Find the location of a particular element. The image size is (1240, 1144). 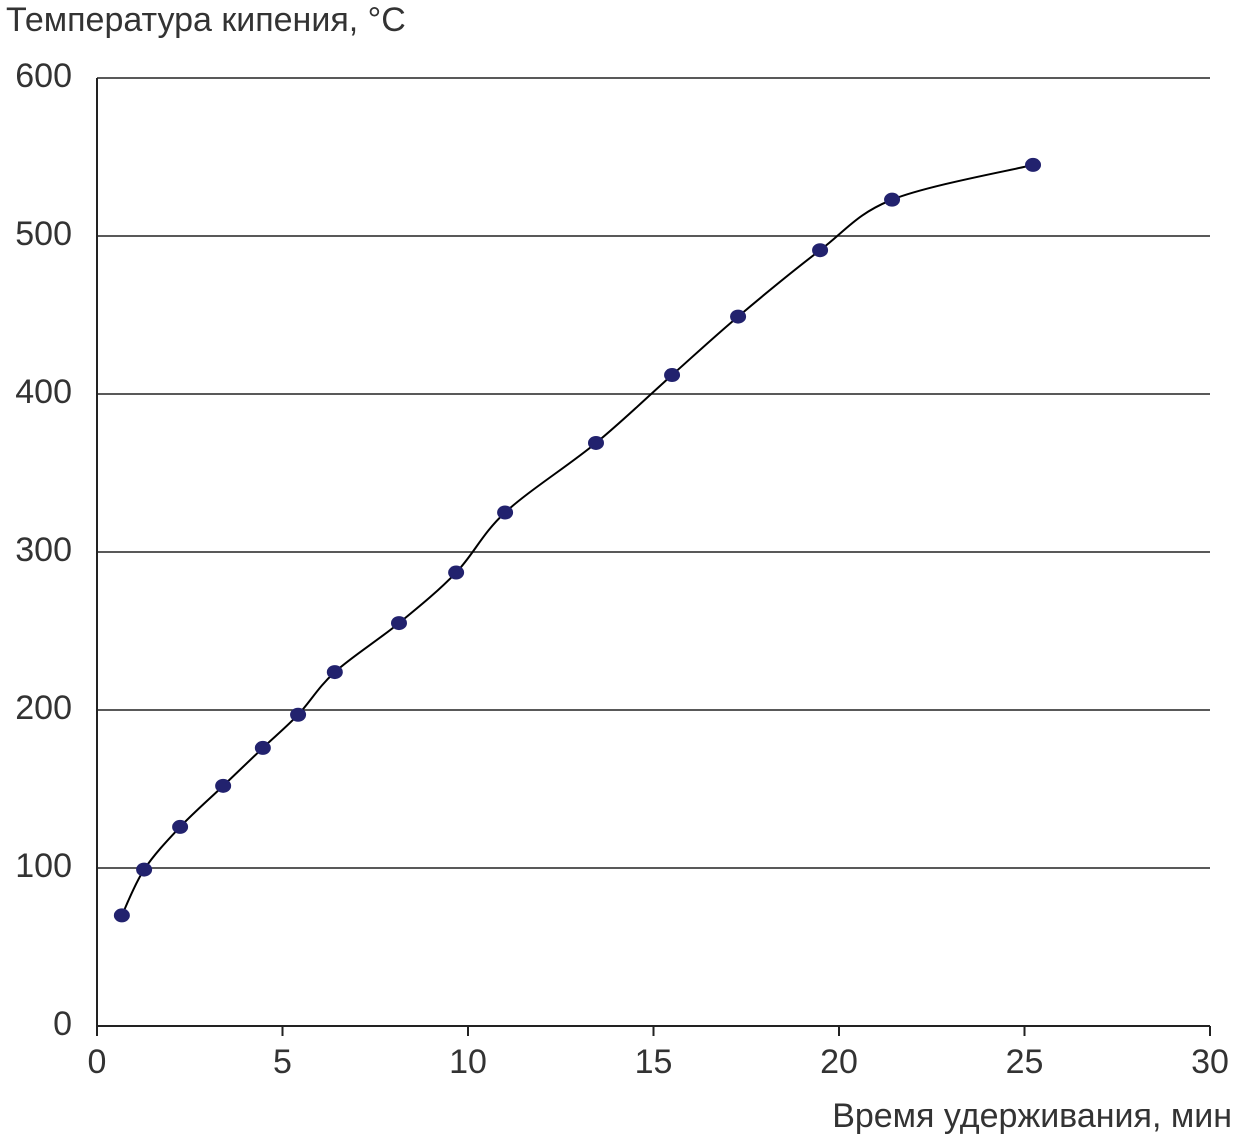

x-tick-label: 5 is located at coordinates (282, 1062).